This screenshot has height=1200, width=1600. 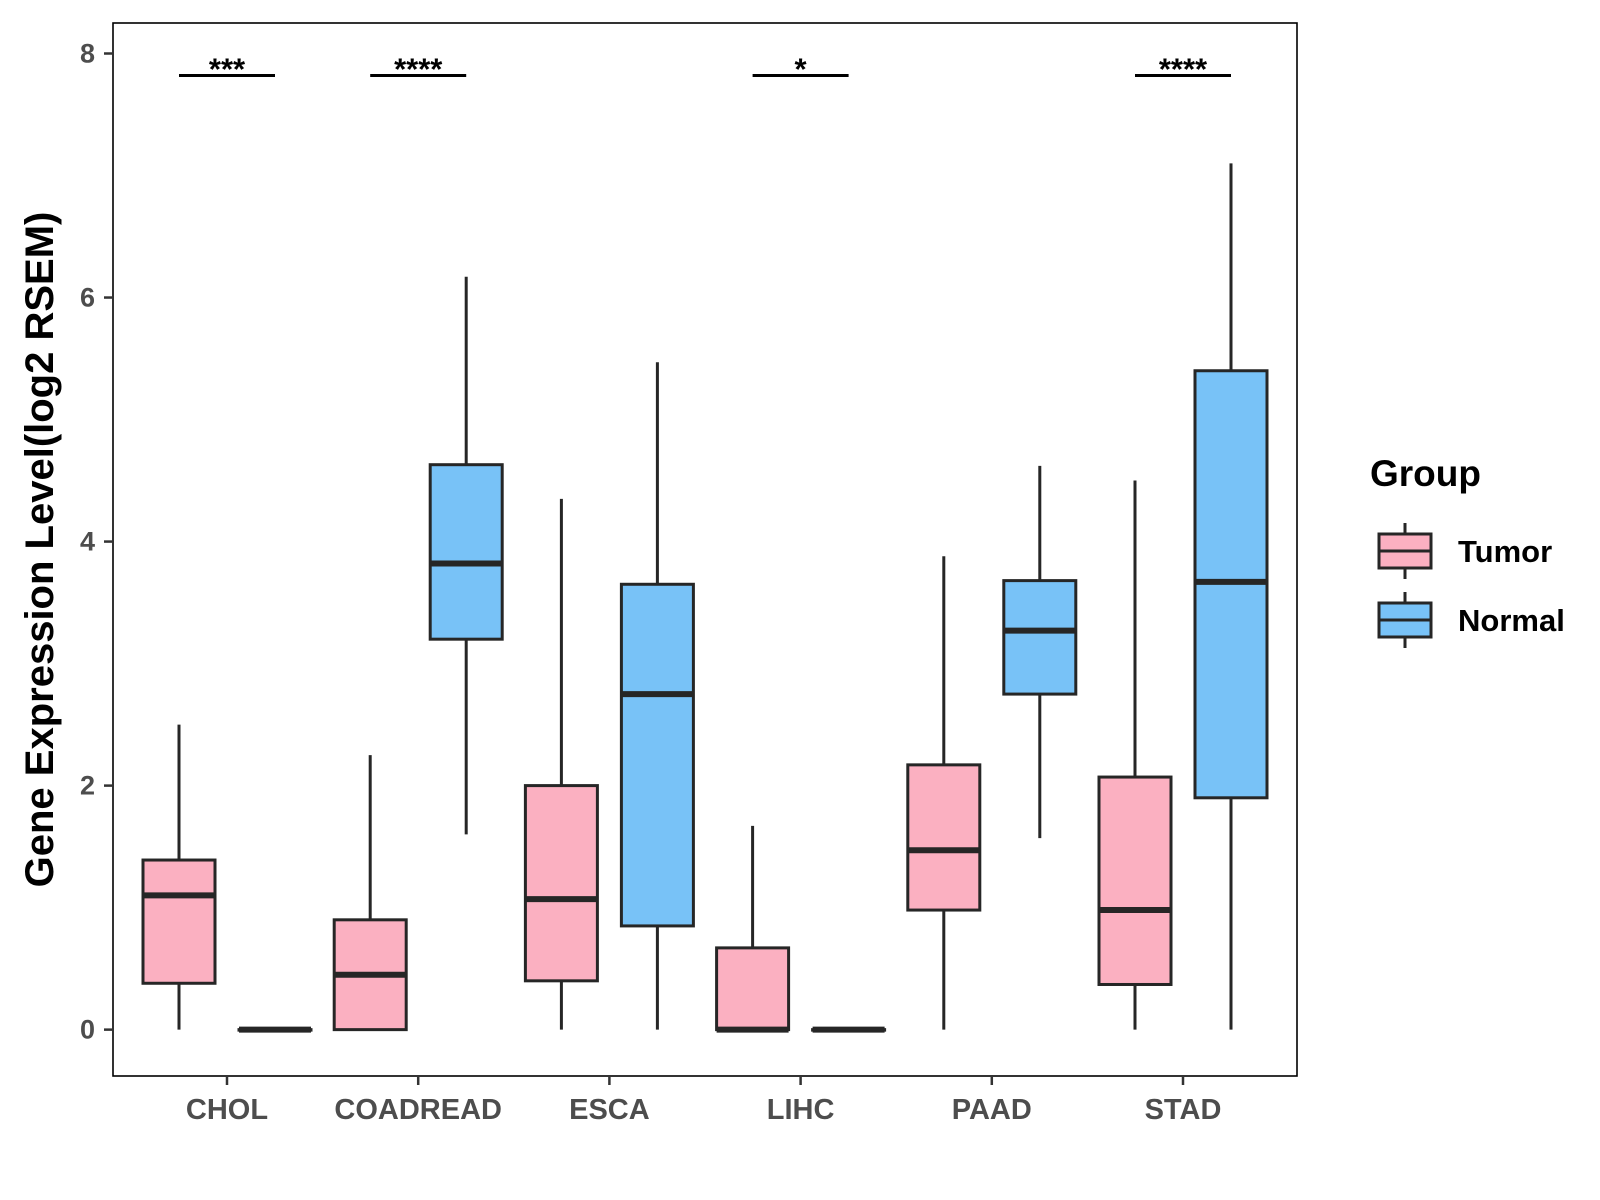 What do you see at coordinates (87, 54) in the screenshot?
I see `y-tick-label: 8` at bounding box center [87, 54].